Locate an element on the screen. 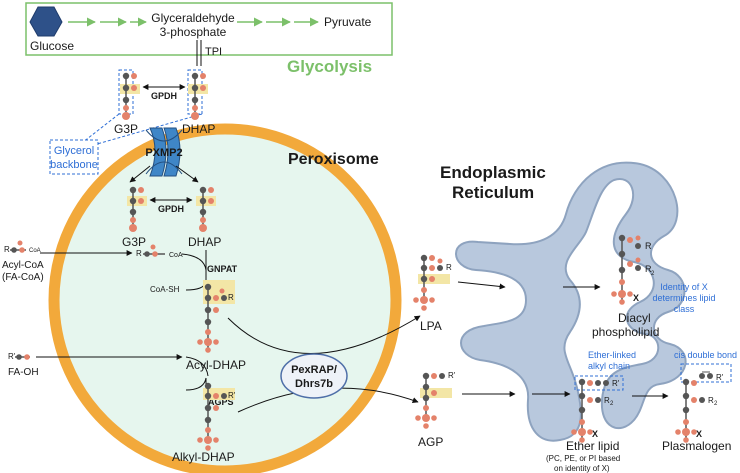  dhap-label-top: DHAP is located at coordinates (198, 129).